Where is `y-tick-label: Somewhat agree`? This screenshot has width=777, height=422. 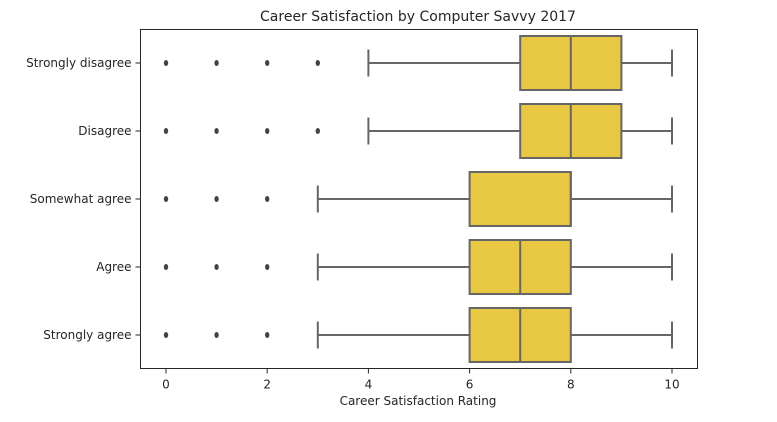
y-tick-label: Somewhat agree is located at coordinates (81, 199).